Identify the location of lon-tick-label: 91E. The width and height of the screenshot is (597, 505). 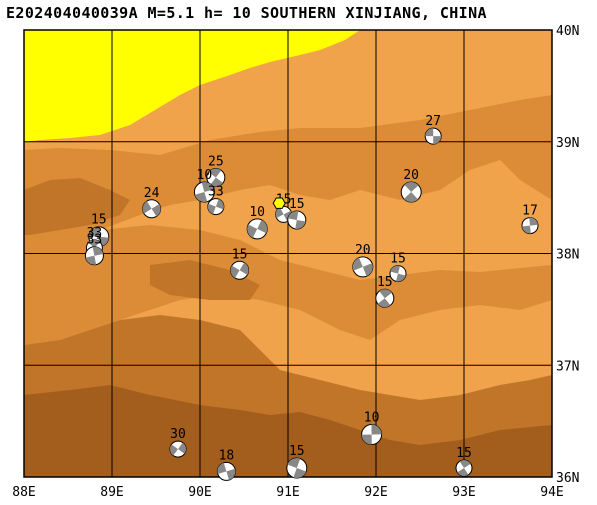
(287, 492).